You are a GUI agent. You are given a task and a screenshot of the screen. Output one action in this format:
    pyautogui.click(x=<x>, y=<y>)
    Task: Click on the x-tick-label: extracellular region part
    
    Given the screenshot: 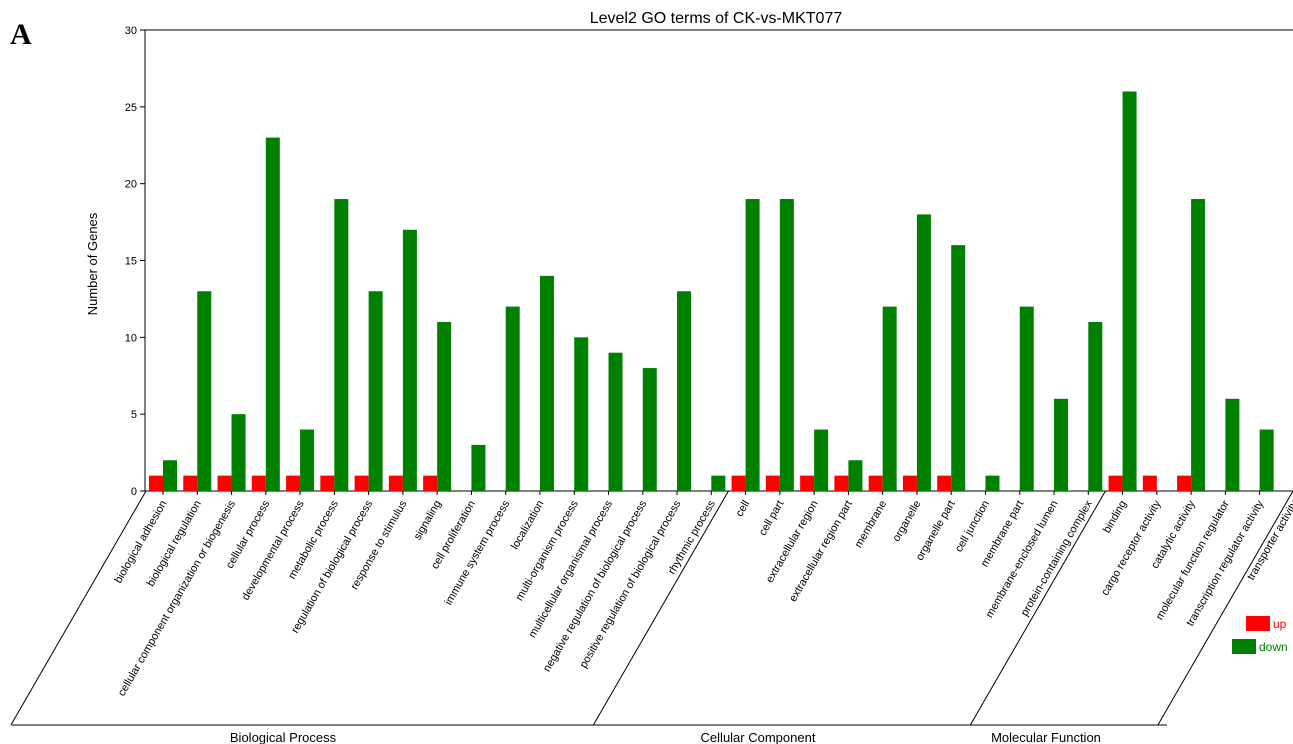 What is the action you would take?
    pyautogui.click(x=821, y=552)
    